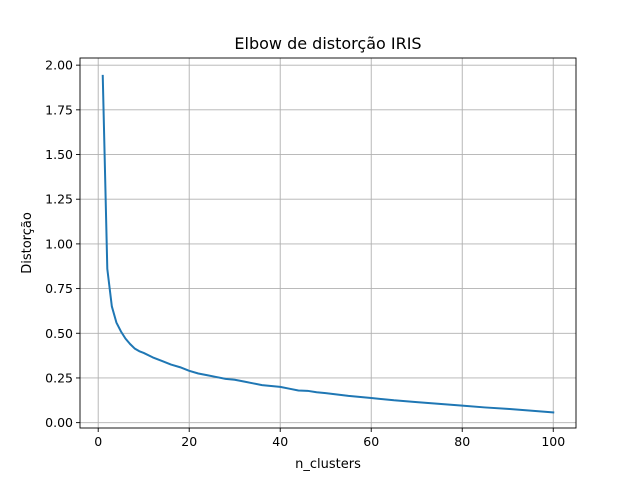 This screenshot has height=480, width=640. I want to click on x-tick-label: 80, so click(462, 441).